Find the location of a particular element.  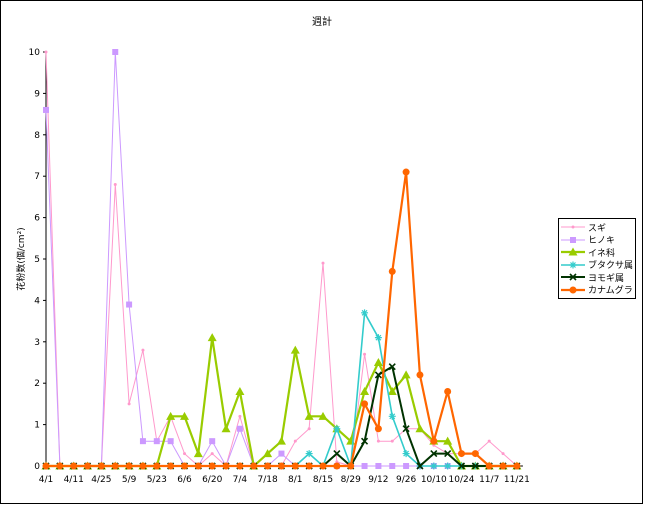

y-tick-label: 2 is located at coordinates (37, 384).